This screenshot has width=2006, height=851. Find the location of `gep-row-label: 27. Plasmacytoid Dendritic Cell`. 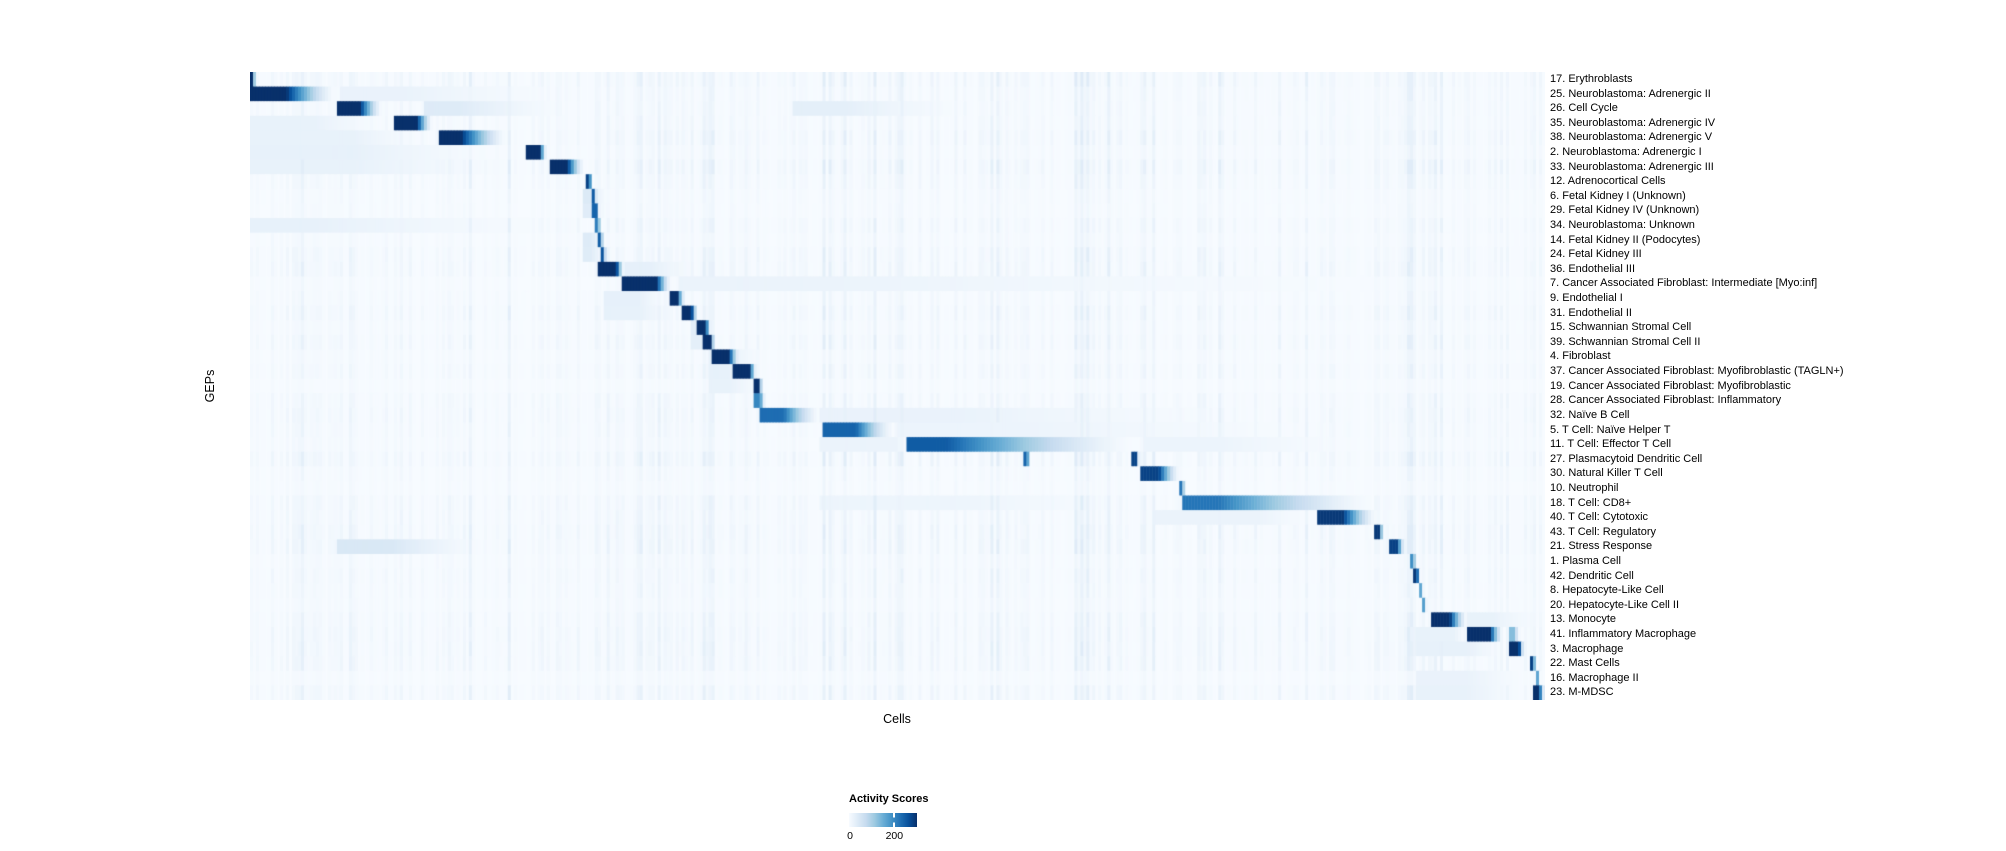

gep-row-label: 27. Plasmacytoid Dendritic Cell is located at coordinates (1626, 458).